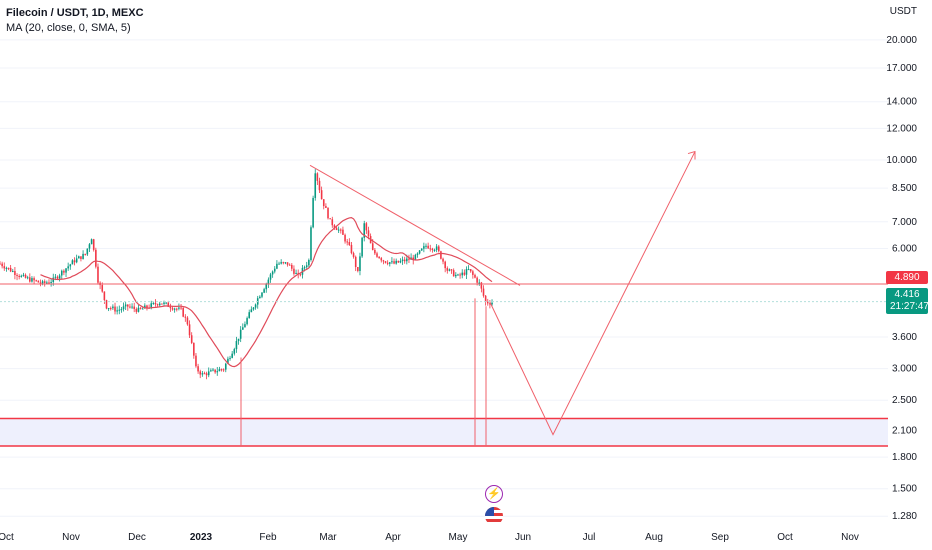 Image resolution: width=932 pixels, height=550 pixels. What do you see at coordinates (850, 537) in the screenshot?
I see `x-tick-label: Nov` at bounding box center [850, 537].